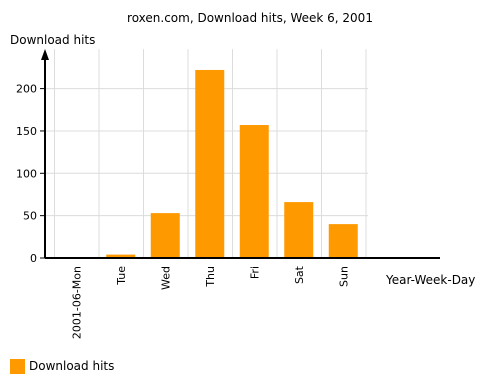  Describe the element at coordinates (45, 54) in the screenshot. I see `y-axis-arrow` at that location.